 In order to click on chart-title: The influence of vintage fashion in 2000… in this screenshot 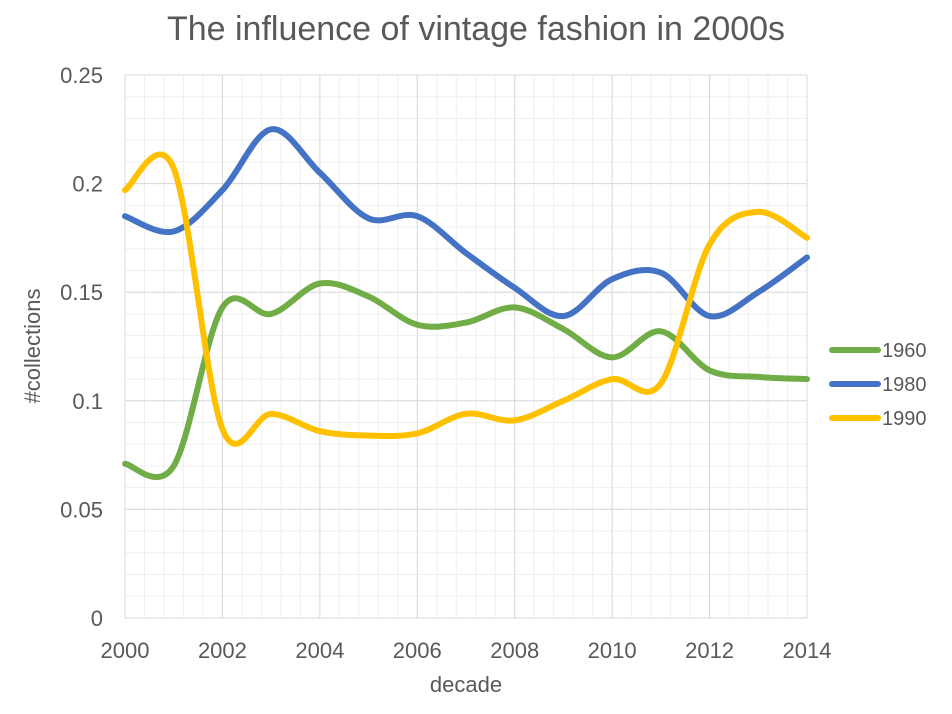, I will do `click(476, 29)`.